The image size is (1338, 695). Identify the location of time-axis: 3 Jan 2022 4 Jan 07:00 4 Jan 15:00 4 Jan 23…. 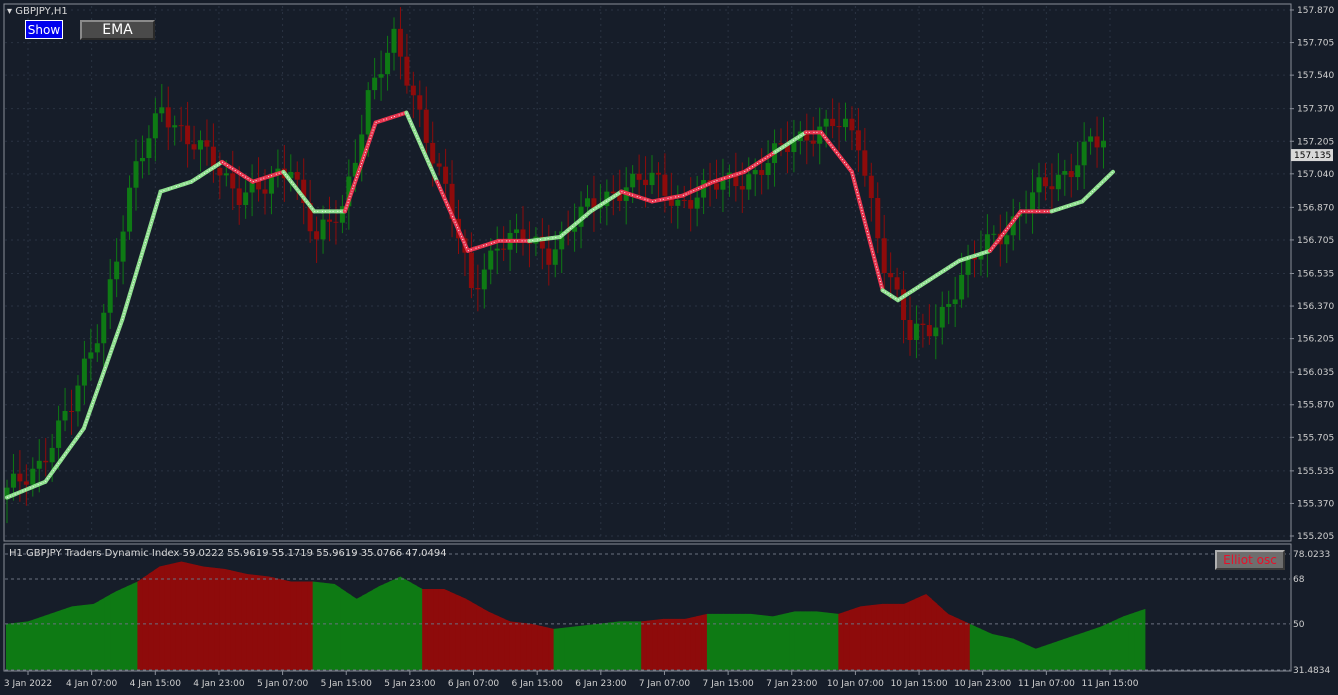
(571, 680).